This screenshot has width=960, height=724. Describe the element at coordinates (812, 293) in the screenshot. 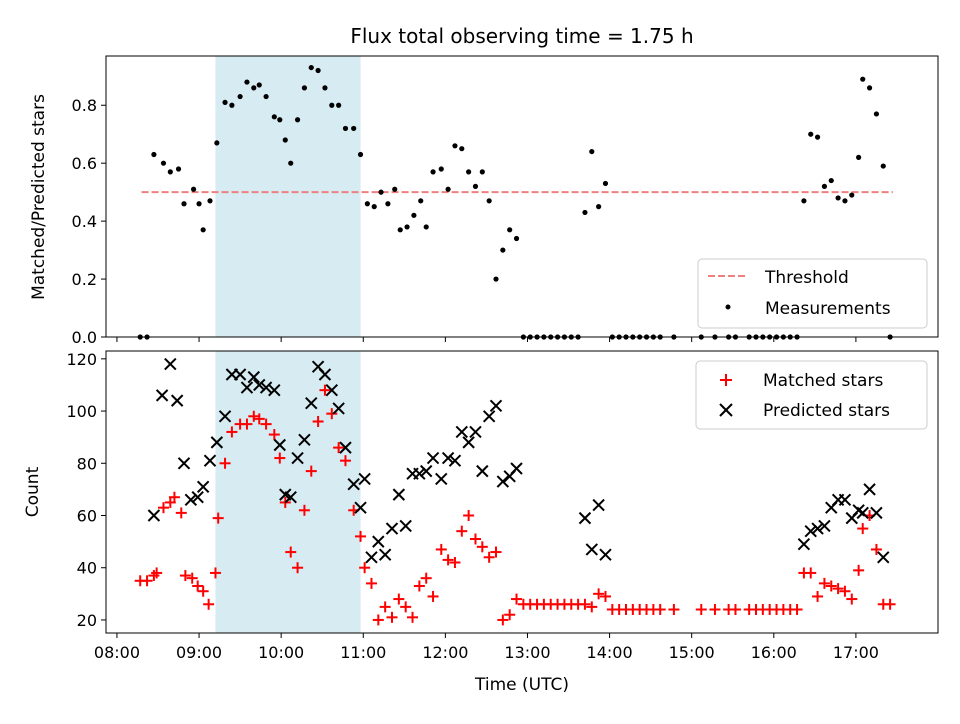

I see `legend-top: Threshold Measurements` at that location.